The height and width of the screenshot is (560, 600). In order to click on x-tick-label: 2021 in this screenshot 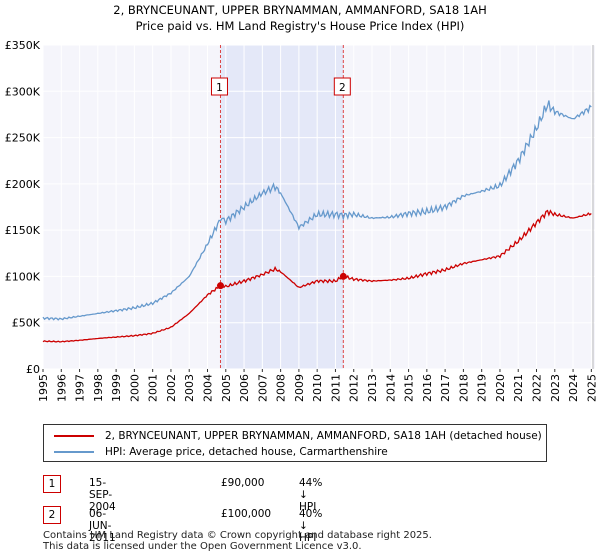, I will do `click(518, 388)`.